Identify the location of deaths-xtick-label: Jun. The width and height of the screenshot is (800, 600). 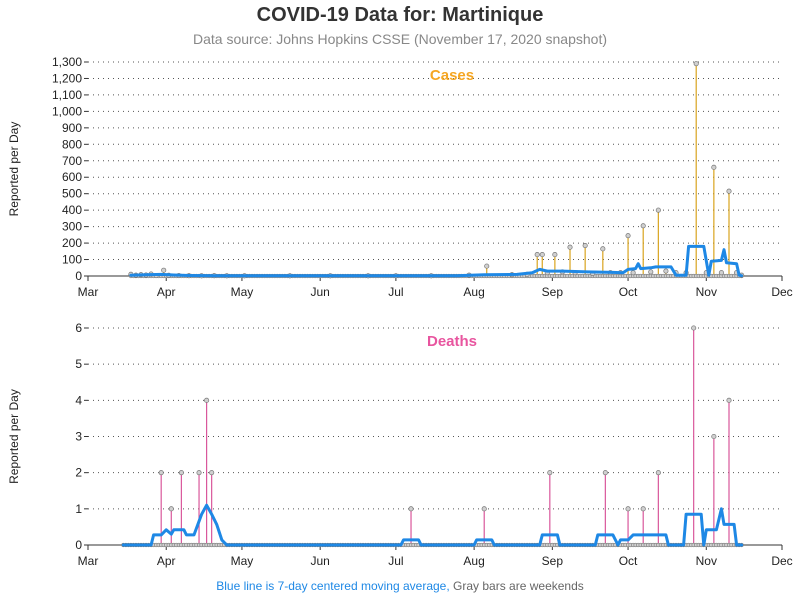
(319, 561).